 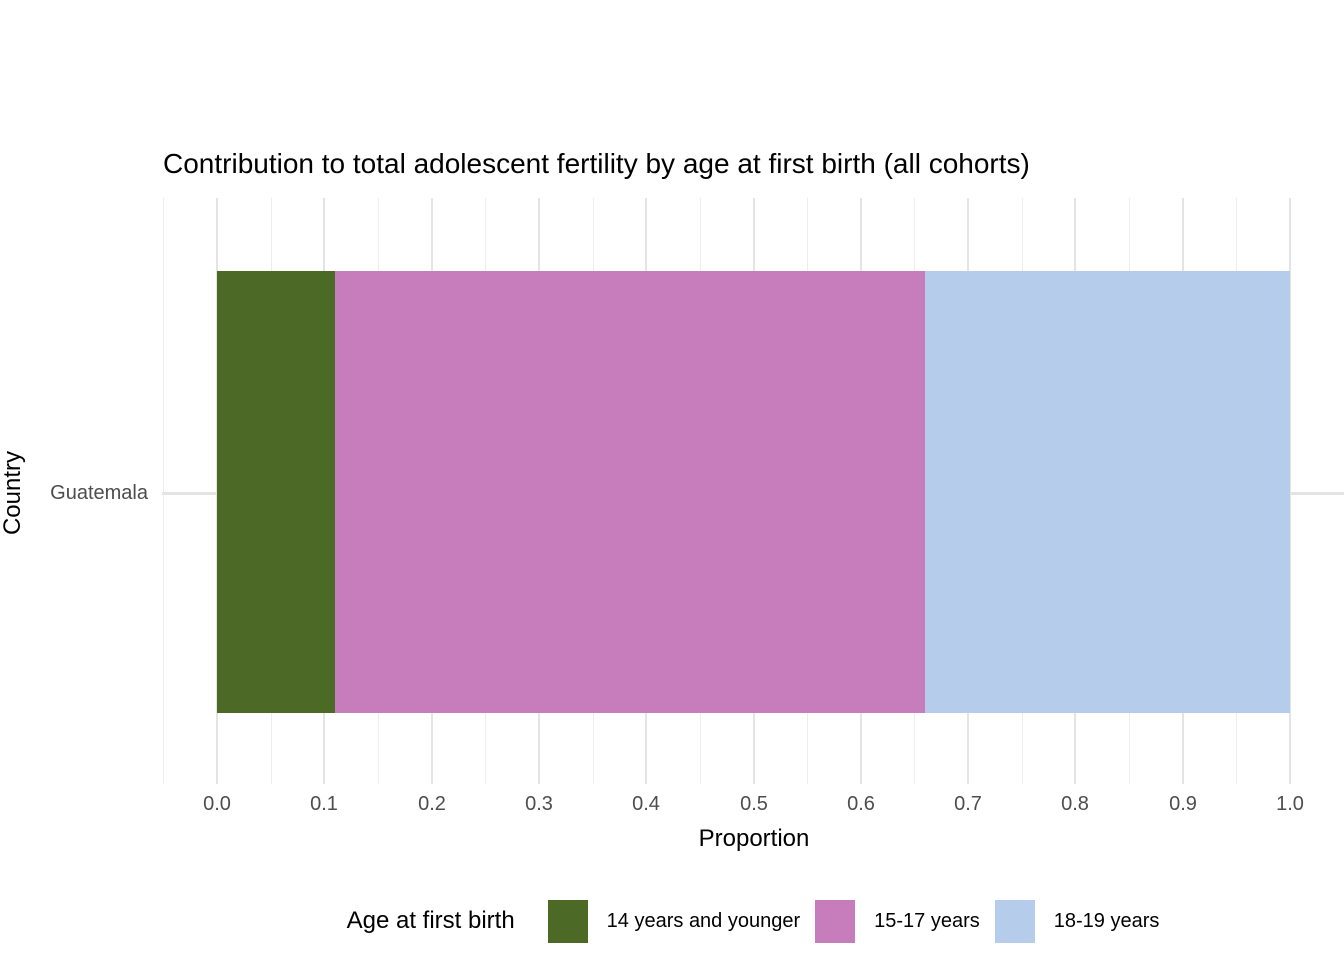 What do you see at coordinates (861, 804) in the screenshot?
I see `x-tick-label: 0.6` at bounding box center [861, 804].